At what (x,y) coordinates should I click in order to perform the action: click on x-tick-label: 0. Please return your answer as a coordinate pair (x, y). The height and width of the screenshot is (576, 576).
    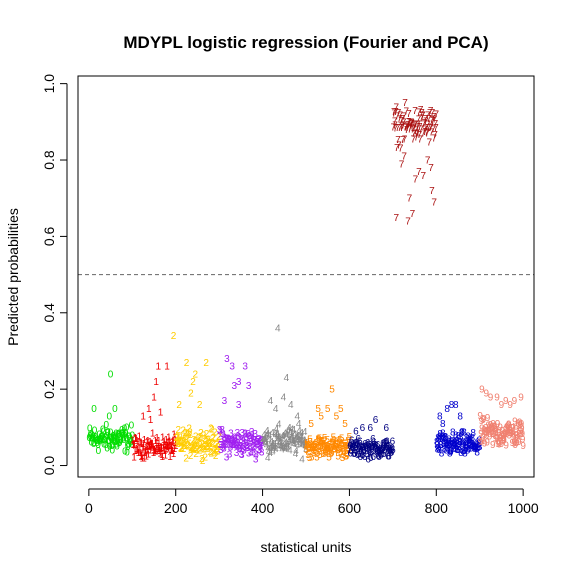
    Looking at the image, I should click on (89, 508).